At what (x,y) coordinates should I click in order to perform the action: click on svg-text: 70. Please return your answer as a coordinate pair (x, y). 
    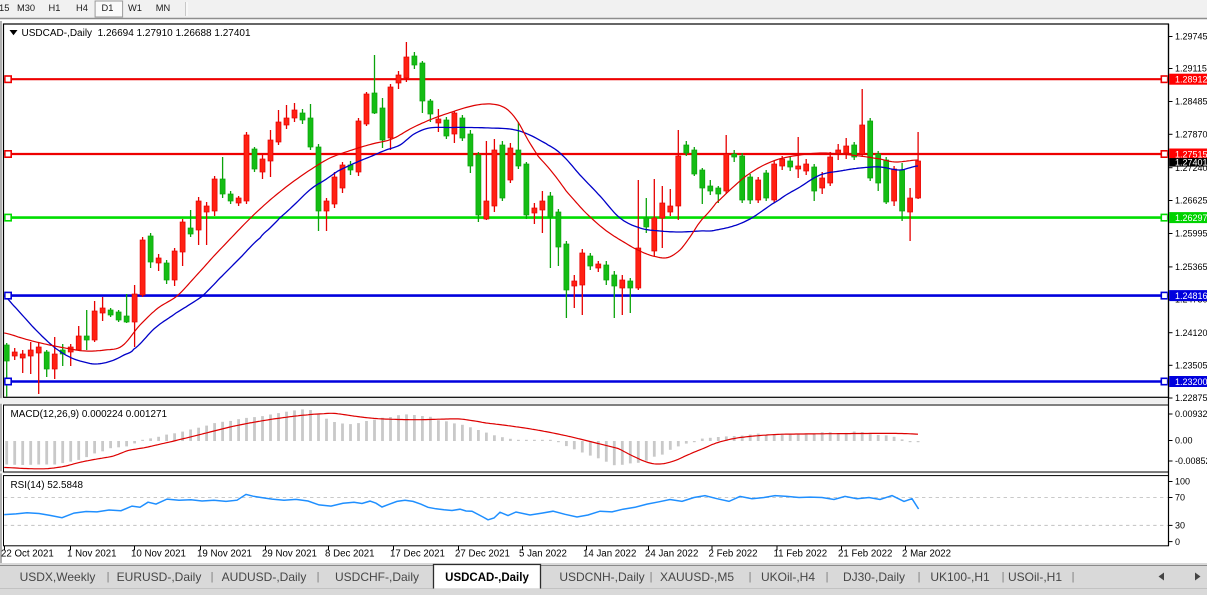
    Looking at the image, I should click on (1180, 498).